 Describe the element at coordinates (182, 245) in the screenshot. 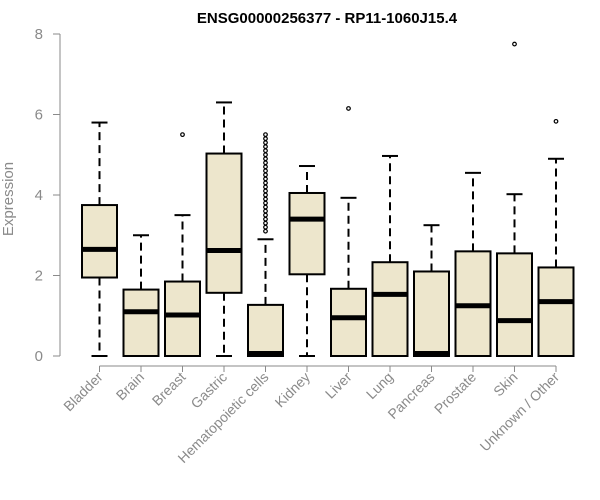

I see `box-breast` at that location.